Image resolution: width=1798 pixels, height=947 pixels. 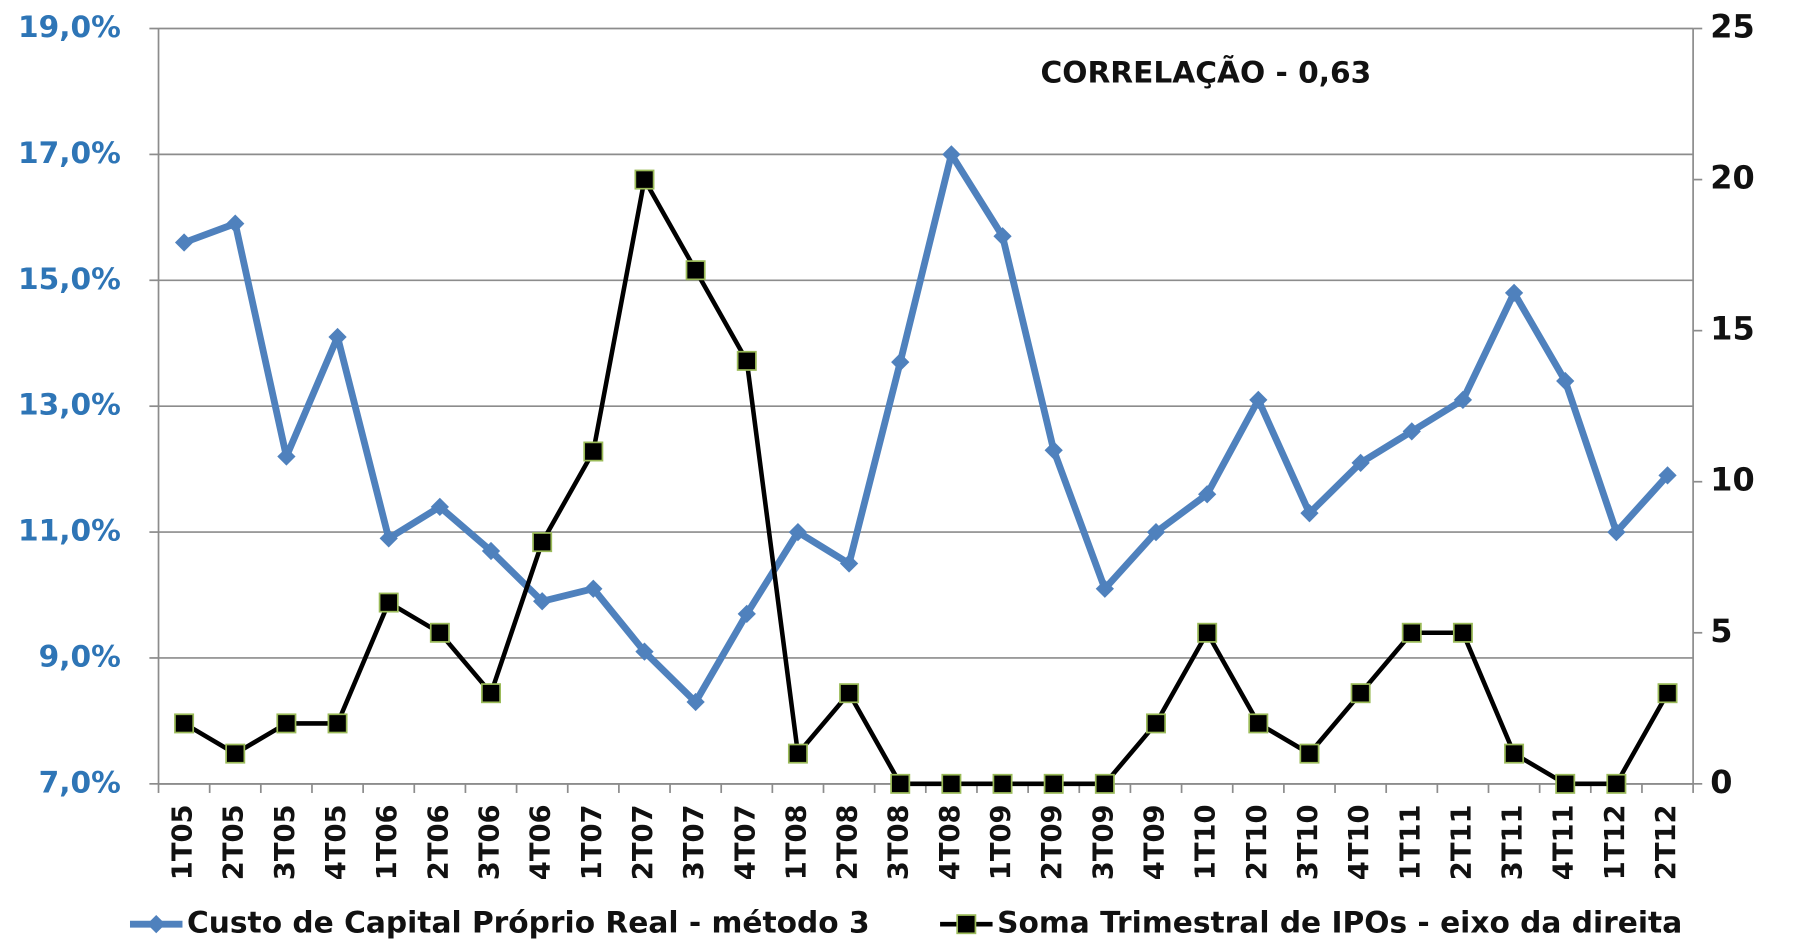 I want to click on x-tick-label: 2T06, so click(x=438, y=842).